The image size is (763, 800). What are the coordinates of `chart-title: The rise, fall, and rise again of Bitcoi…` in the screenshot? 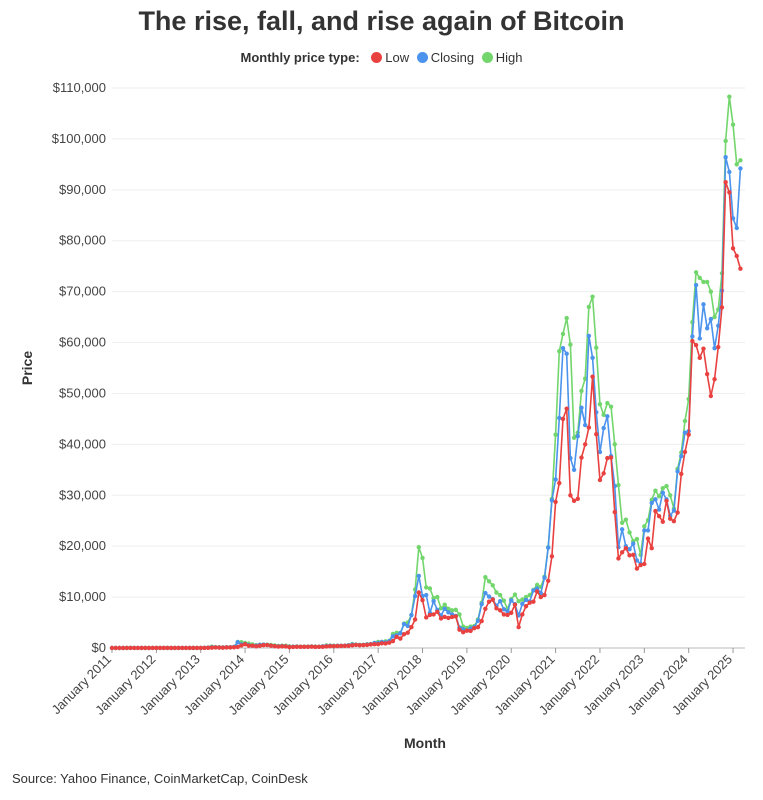 It's located at (381, 21).